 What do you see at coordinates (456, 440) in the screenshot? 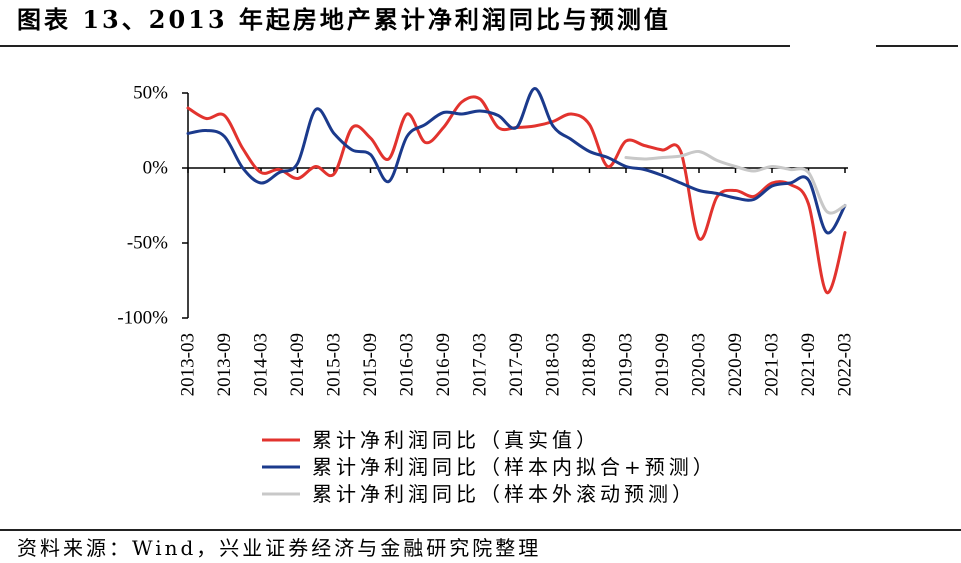
I see `legend-label: 累计净利润同比（真实值）` at bounding box center [456, 440].